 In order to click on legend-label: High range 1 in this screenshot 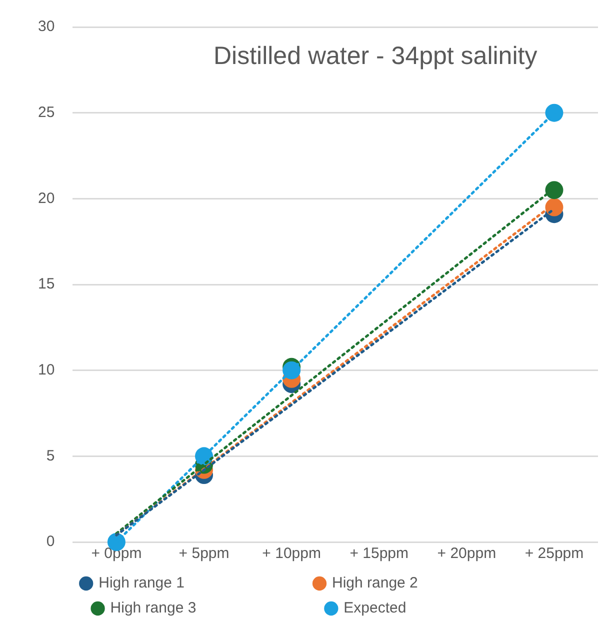, I will do `click(201, 583)`.